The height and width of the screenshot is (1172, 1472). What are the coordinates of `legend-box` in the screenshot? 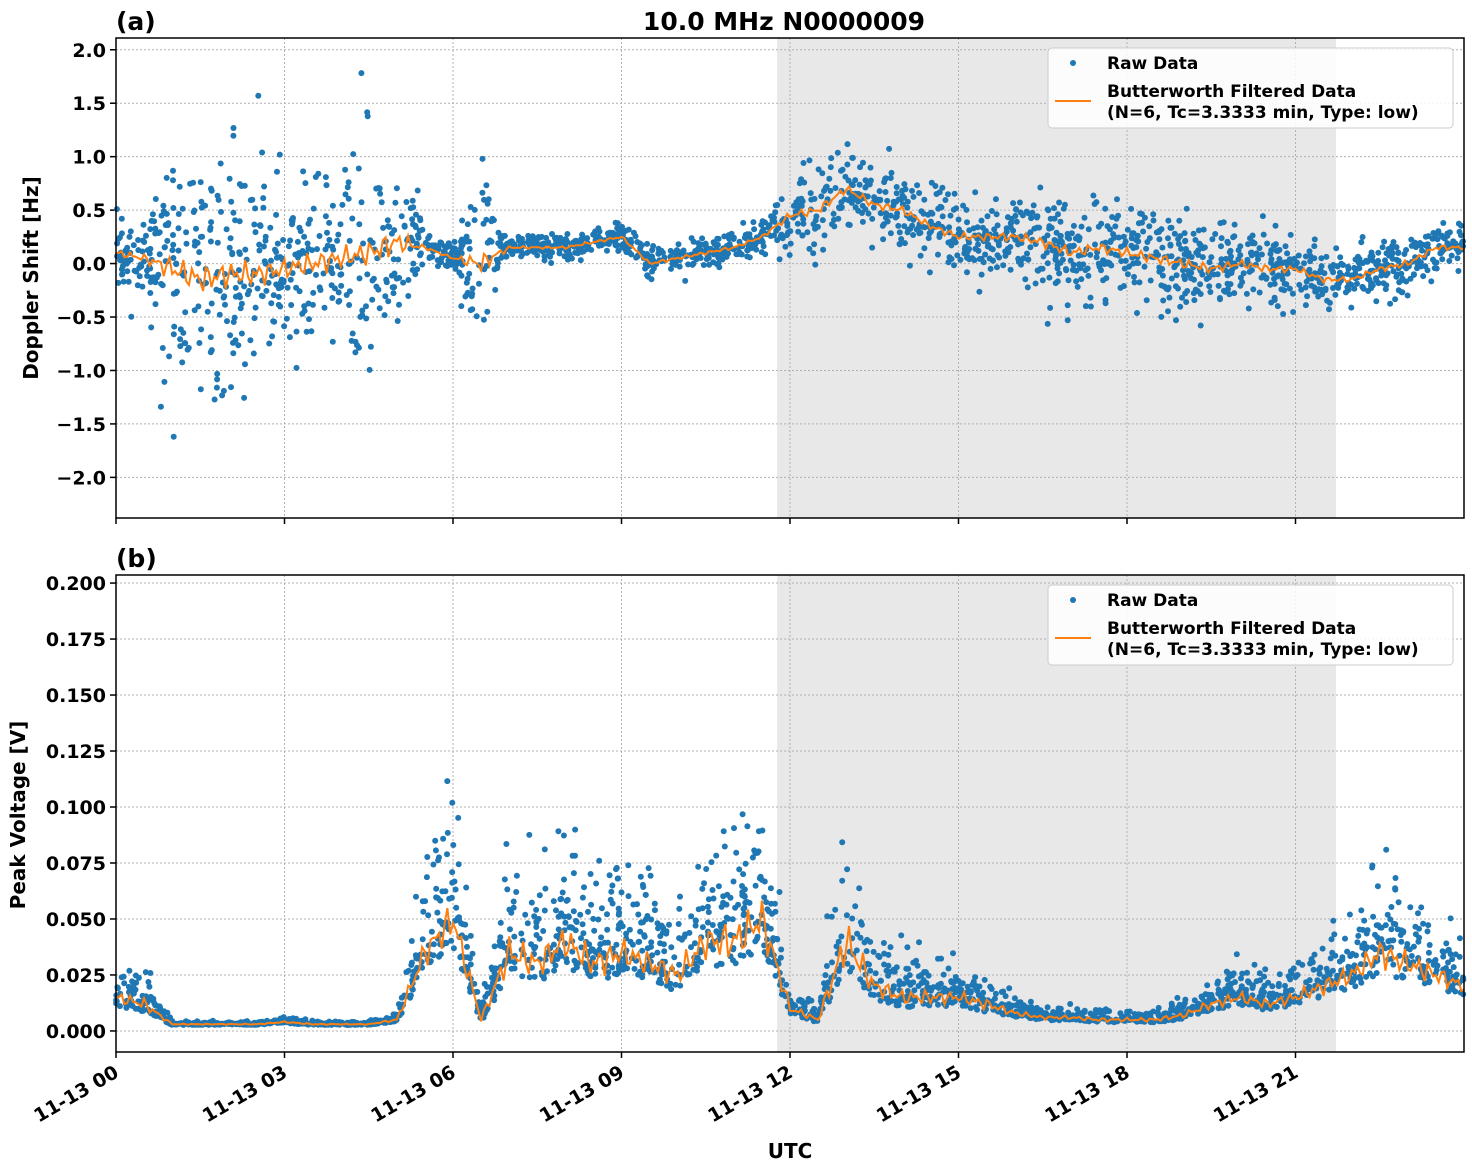 It's located at (1250, 625).